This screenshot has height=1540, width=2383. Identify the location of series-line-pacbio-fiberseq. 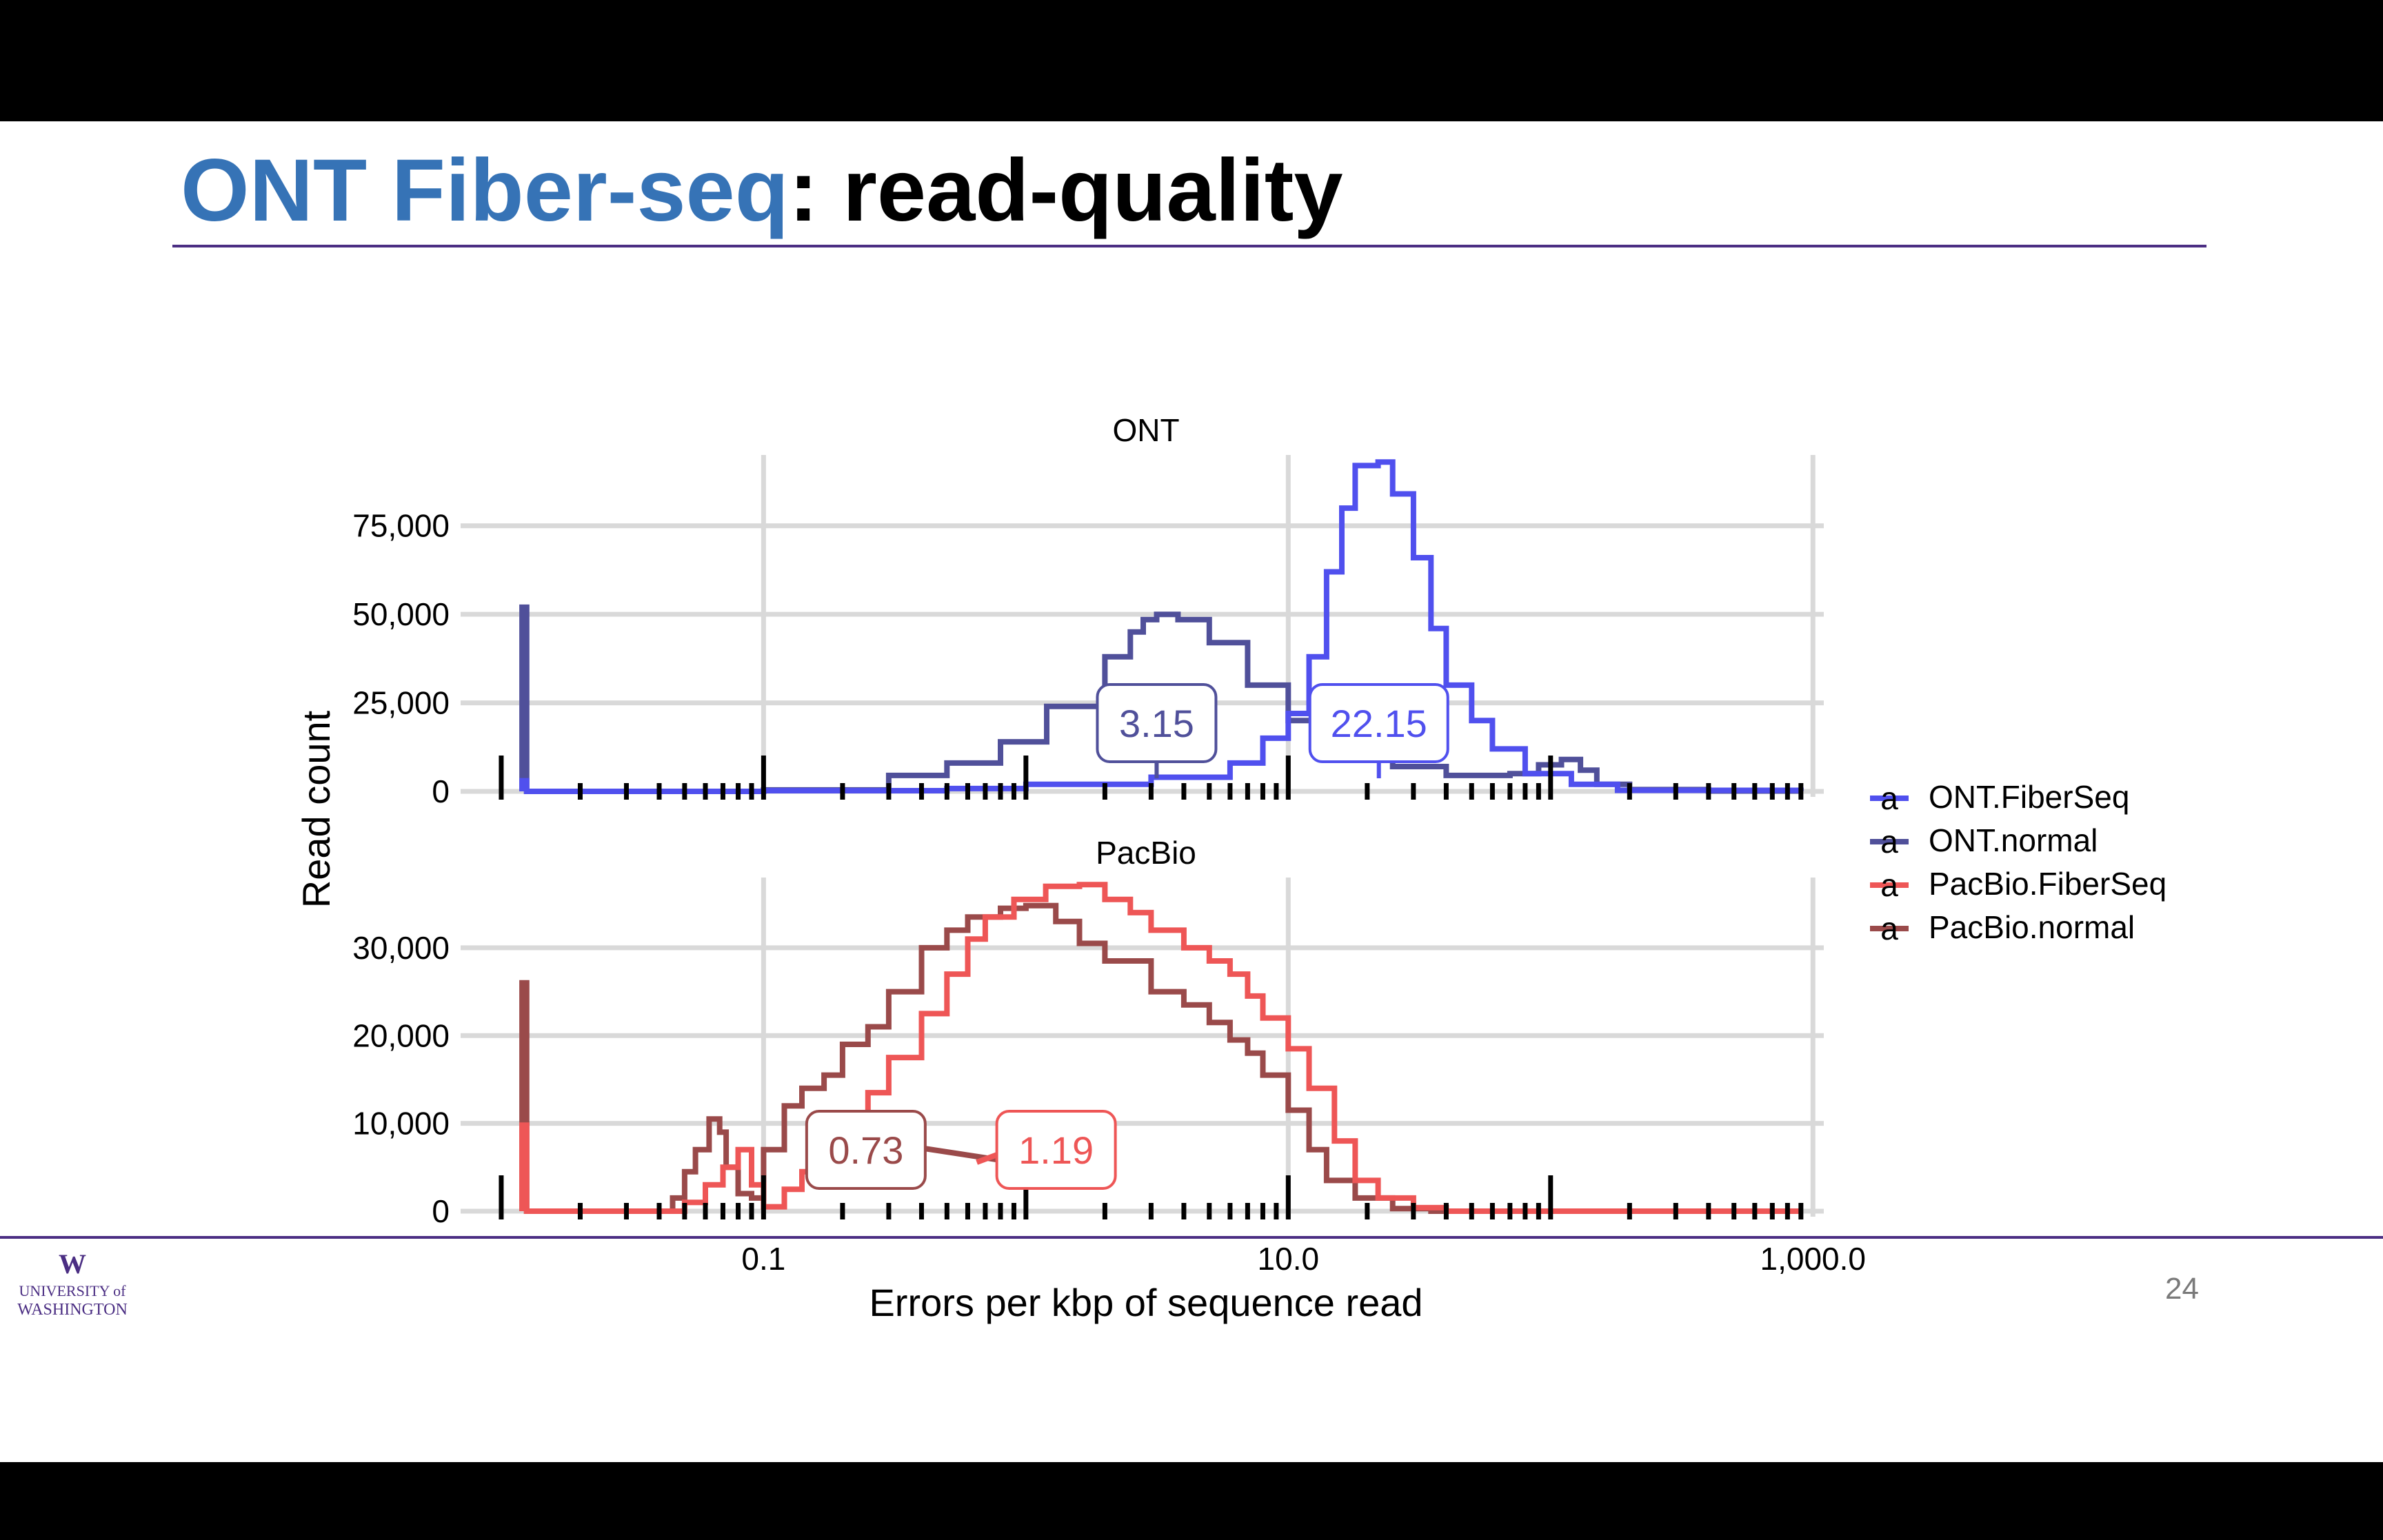
(1160, 1048).